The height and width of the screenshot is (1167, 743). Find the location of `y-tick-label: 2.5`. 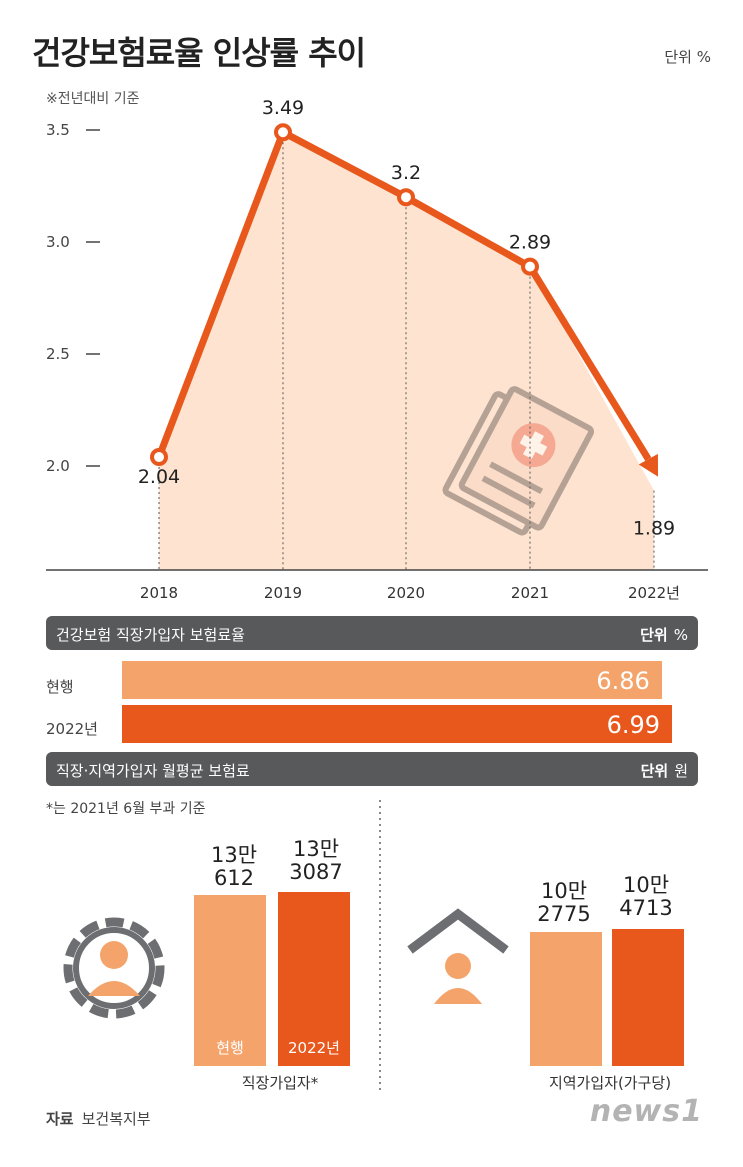

y-tick-label: 2.5 is located at coordinates (58, 354).